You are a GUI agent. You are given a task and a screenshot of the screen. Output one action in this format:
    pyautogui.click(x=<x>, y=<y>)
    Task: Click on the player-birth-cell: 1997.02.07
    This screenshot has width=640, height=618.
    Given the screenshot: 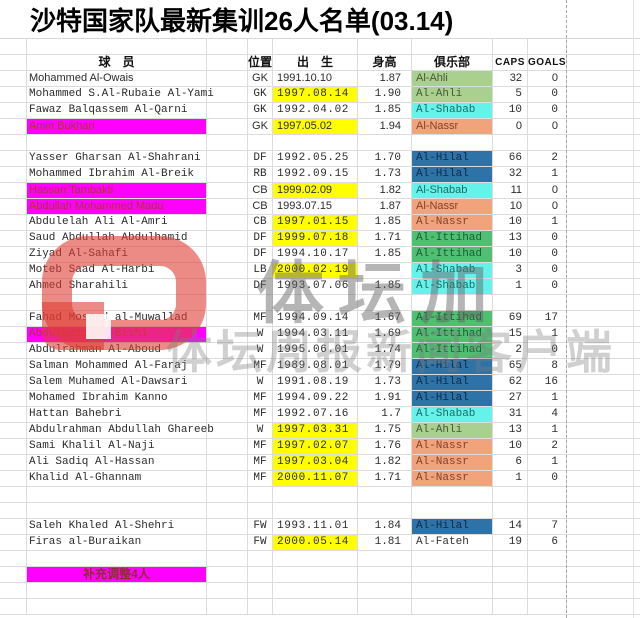 What is the action you would take?
    pyautogui.click(x=315, y=446)
    